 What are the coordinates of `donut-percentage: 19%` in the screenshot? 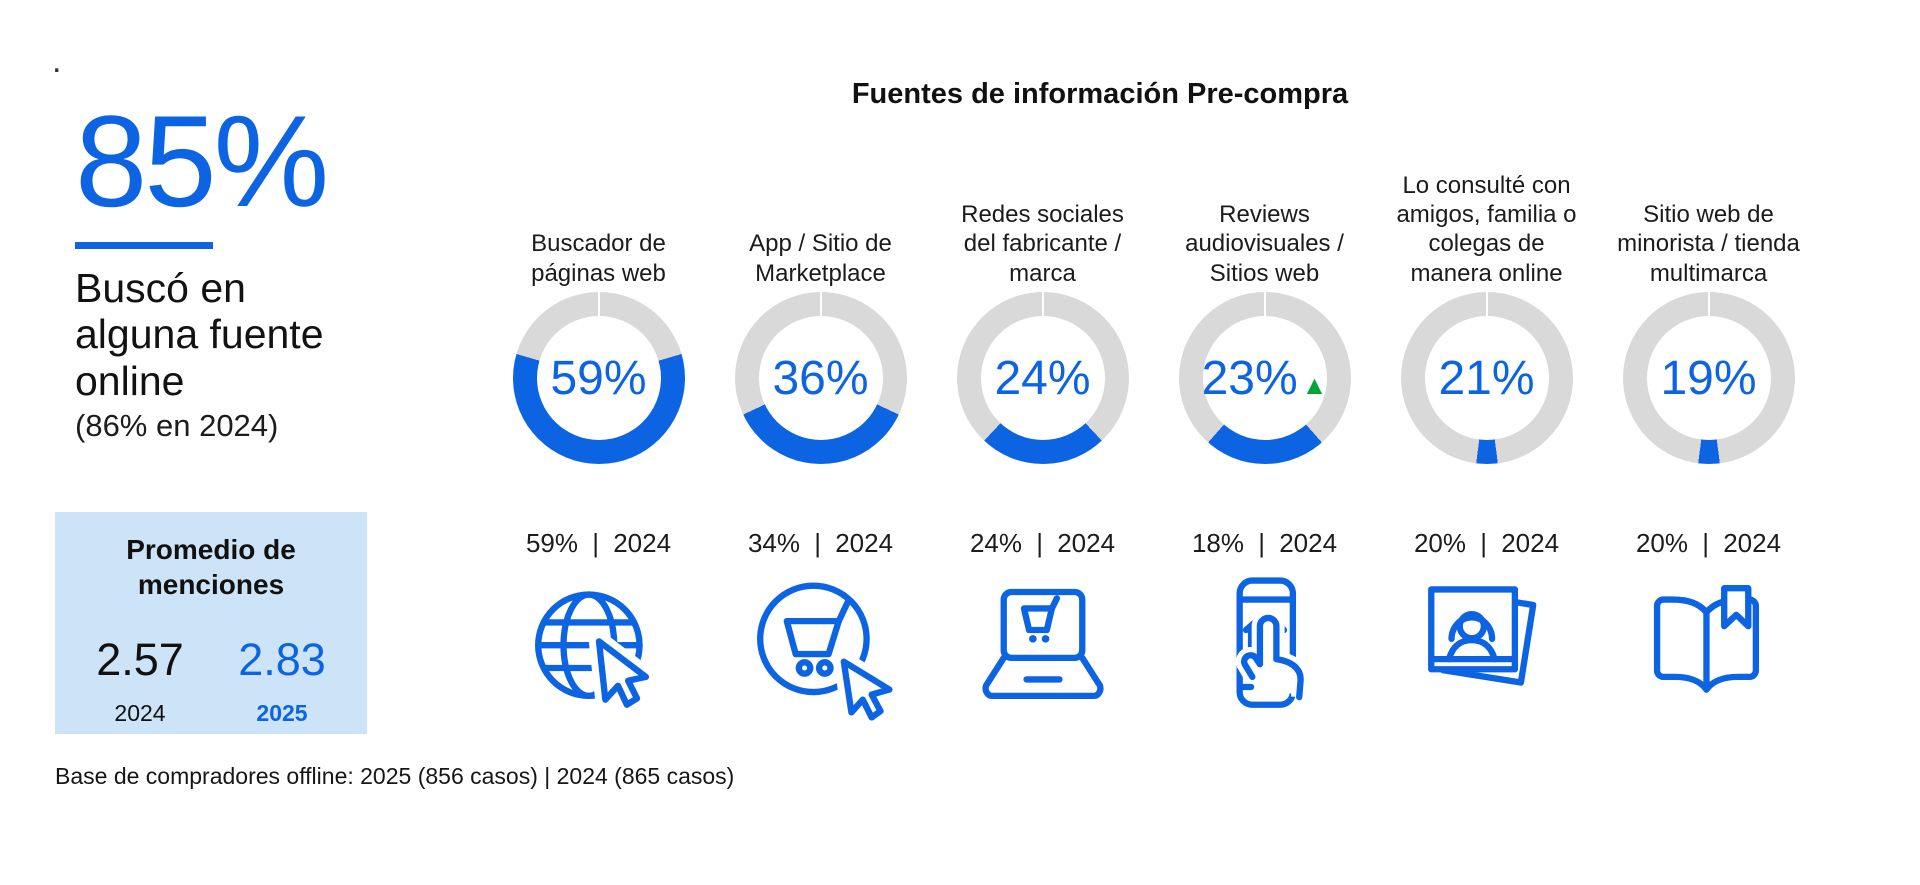 It's located at (1708, 378).